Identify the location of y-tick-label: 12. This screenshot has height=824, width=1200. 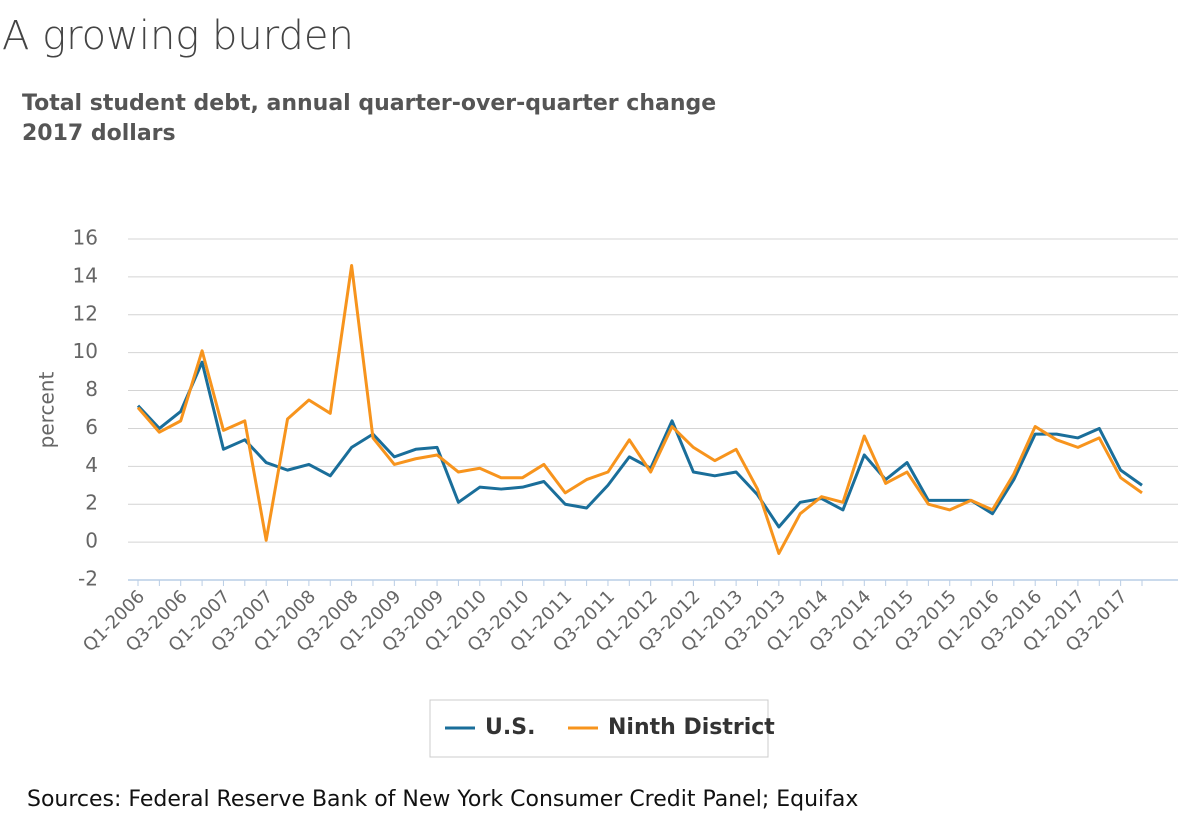
(85, 313).